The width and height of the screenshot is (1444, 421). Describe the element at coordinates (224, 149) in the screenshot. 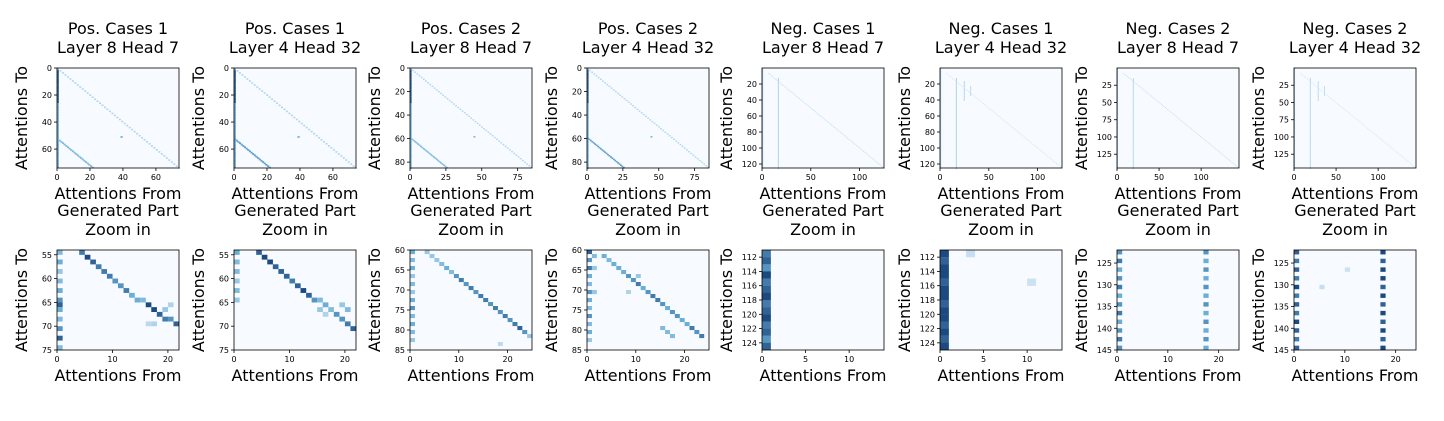

I see `y-tick-label: 60` at that location.